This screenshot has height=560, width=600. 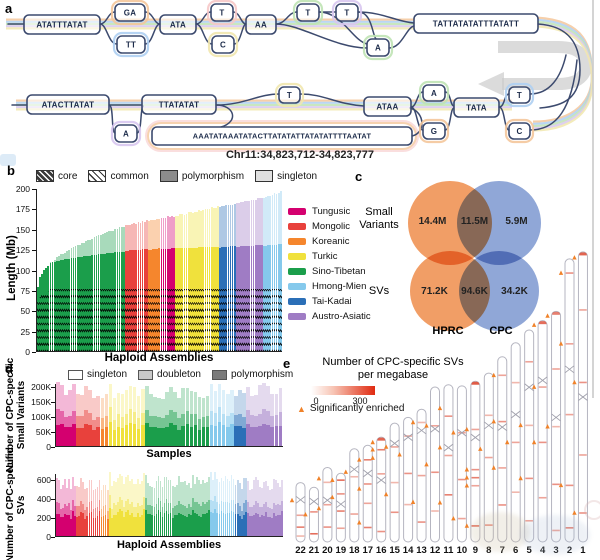 What do you see at coordinates (34, 210) in the screenshot?
I see `b-y-tickmark` at bounding box center [34, 210].